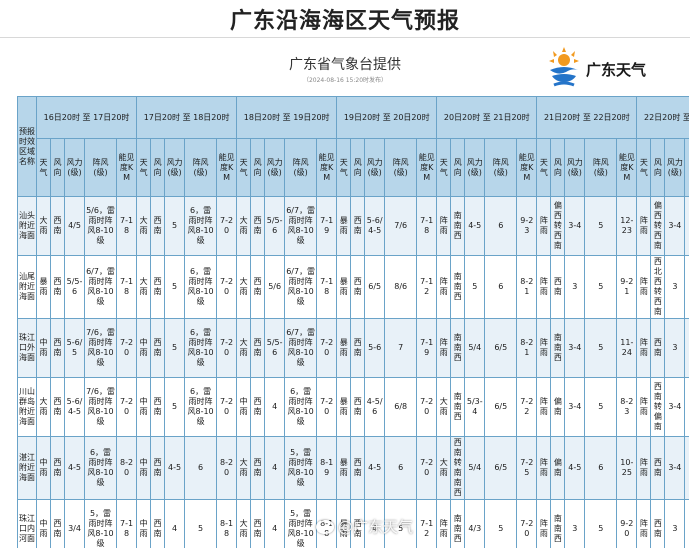  I want to click on forecast-cell: 7, so click(401, 348).